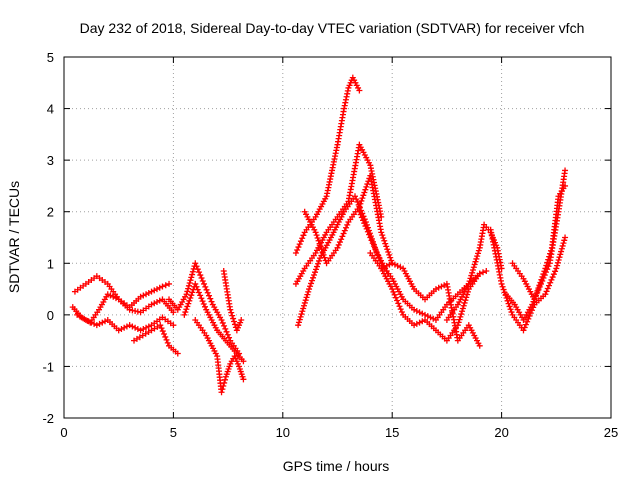 The image size is (640, 480). Describe the element at coordinates (611, 432) in the screenshot. I see `x-tick-label: 25` at that location.